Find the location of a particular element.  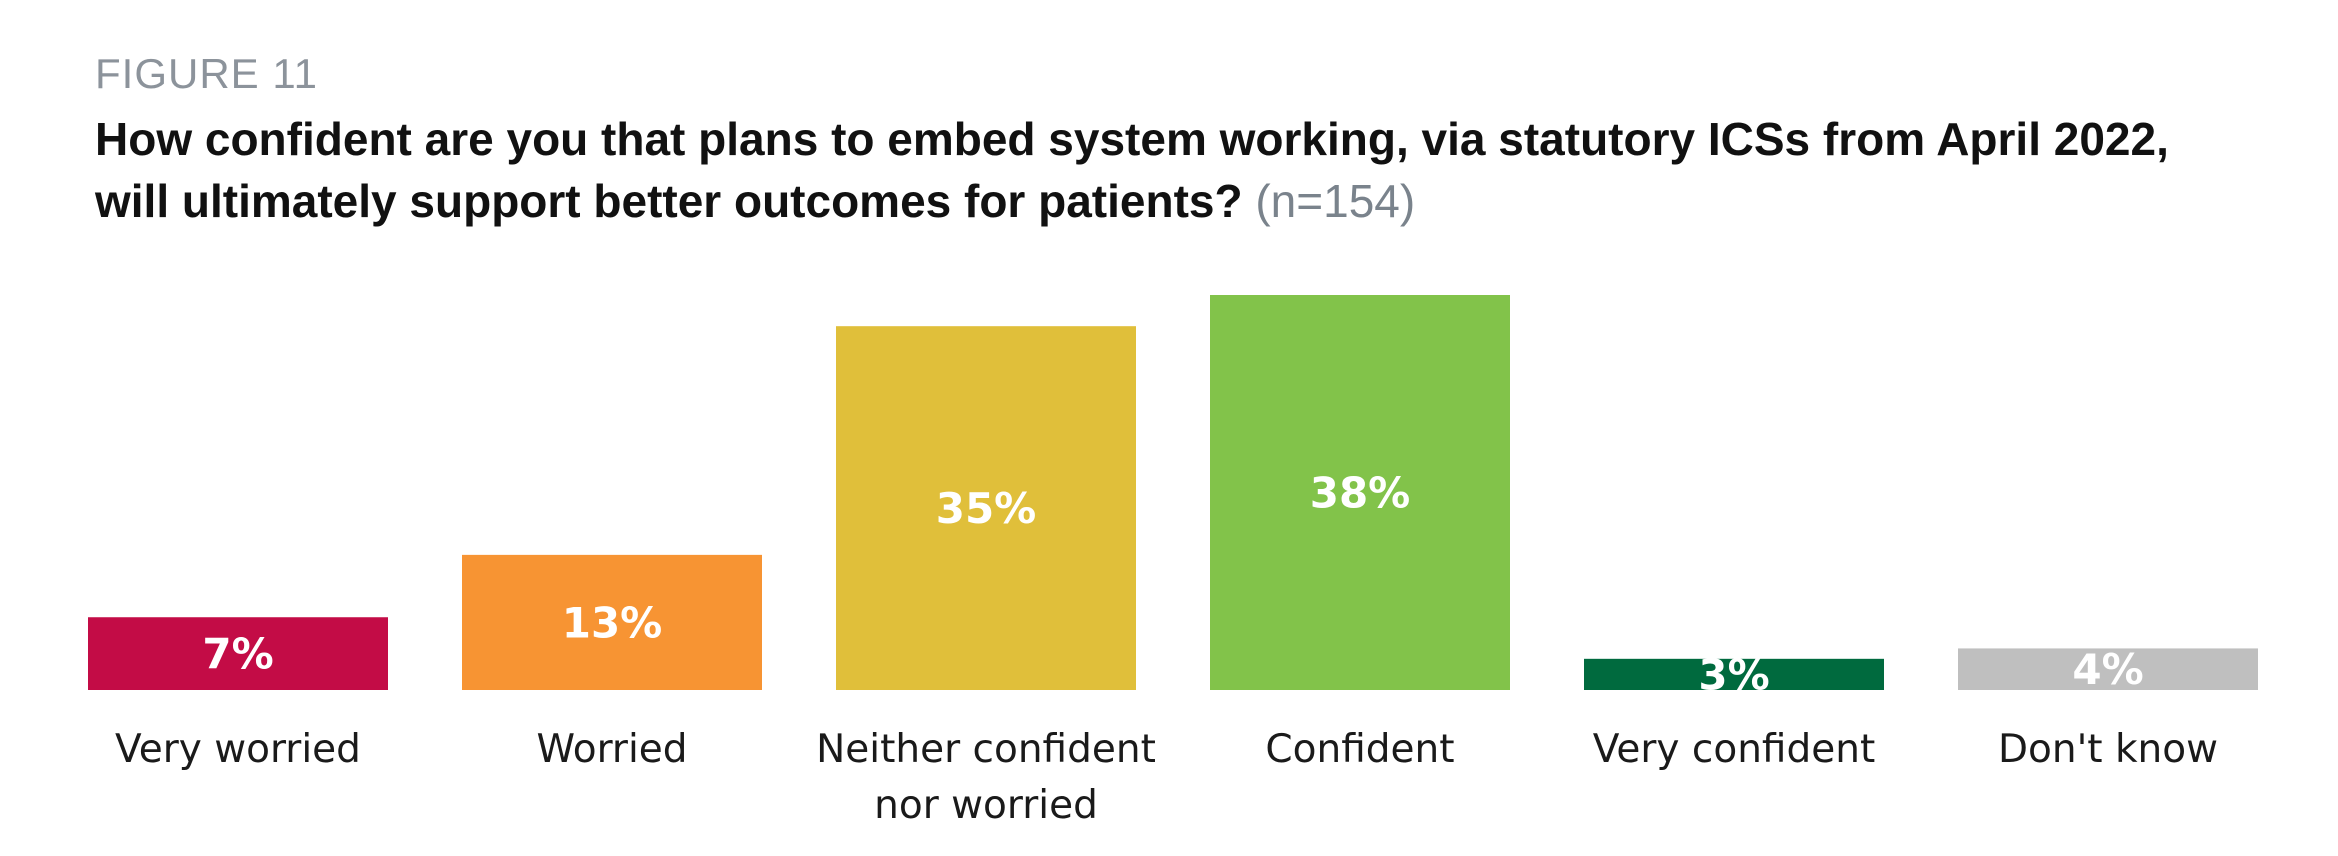

category-label-2: Worried is located at coordinates (611, 749).